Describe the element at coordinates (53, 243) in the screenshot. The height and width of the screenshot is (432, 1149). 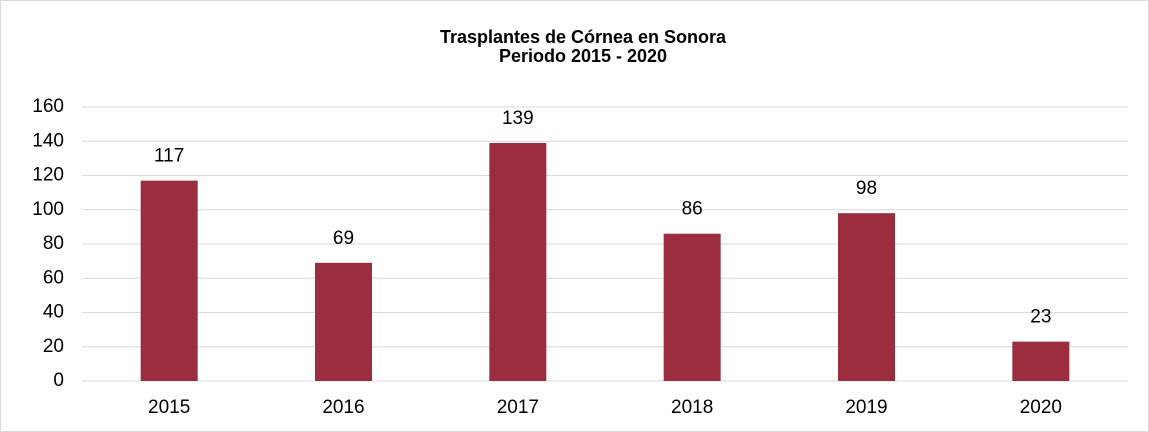
I see `y-tick-label: 80` at that location.